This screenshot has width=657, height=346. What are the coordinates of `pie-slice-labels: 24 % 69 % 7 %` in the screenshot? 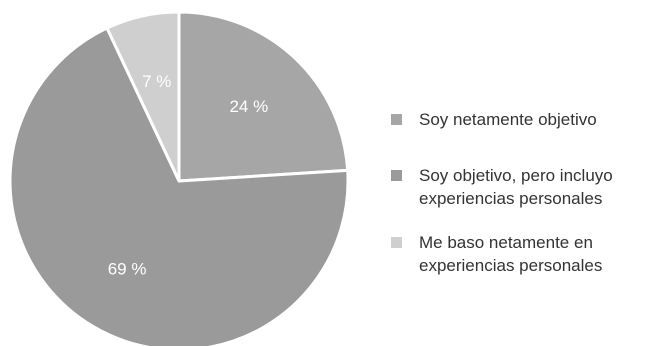 It's located at (188, 175).